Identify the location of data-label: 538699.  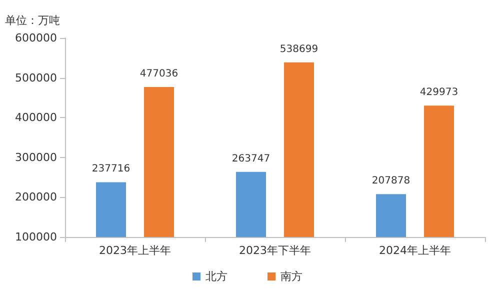
(299, 49).